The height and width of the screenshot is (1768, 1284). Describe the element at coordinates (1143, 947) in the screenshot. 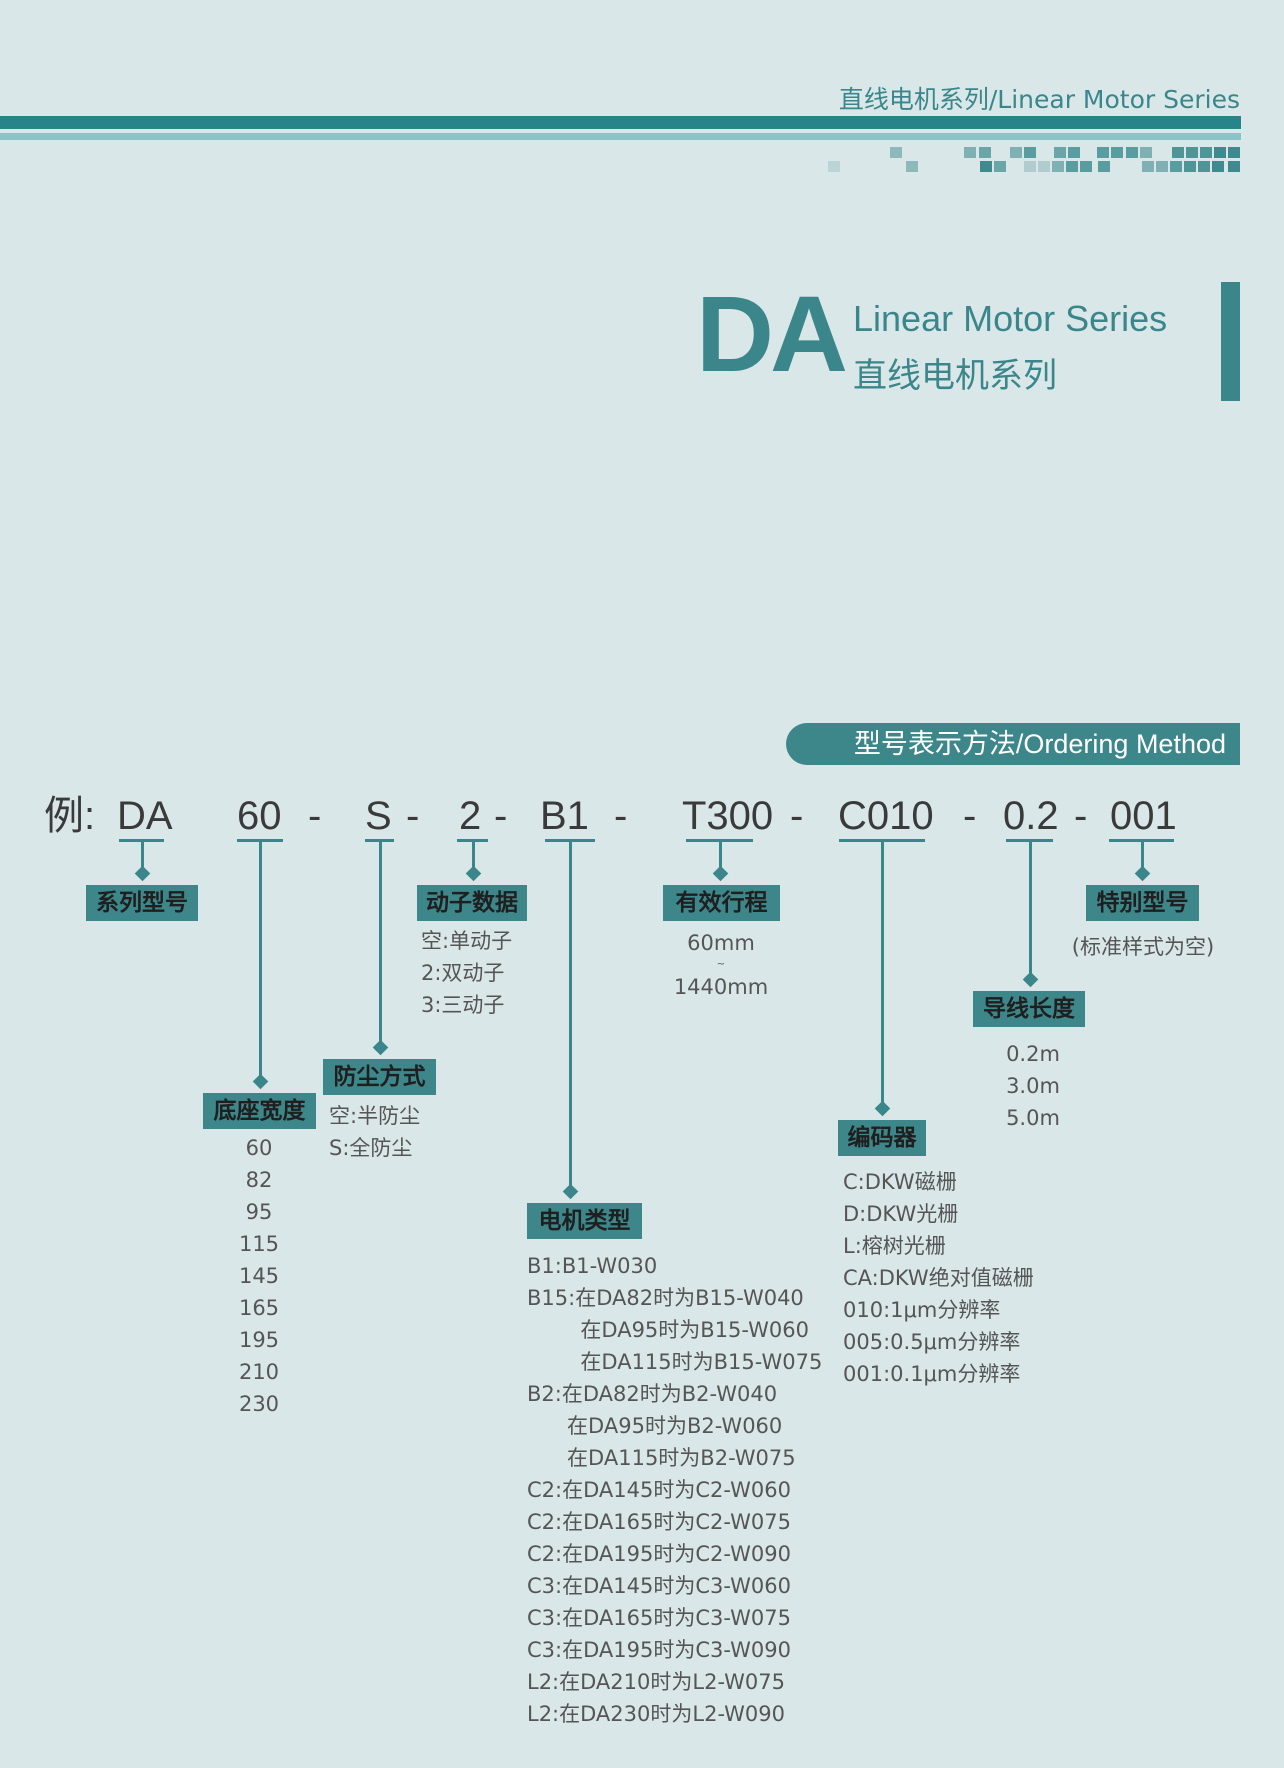

I see `special-note: (标准样式为空)` at that location.